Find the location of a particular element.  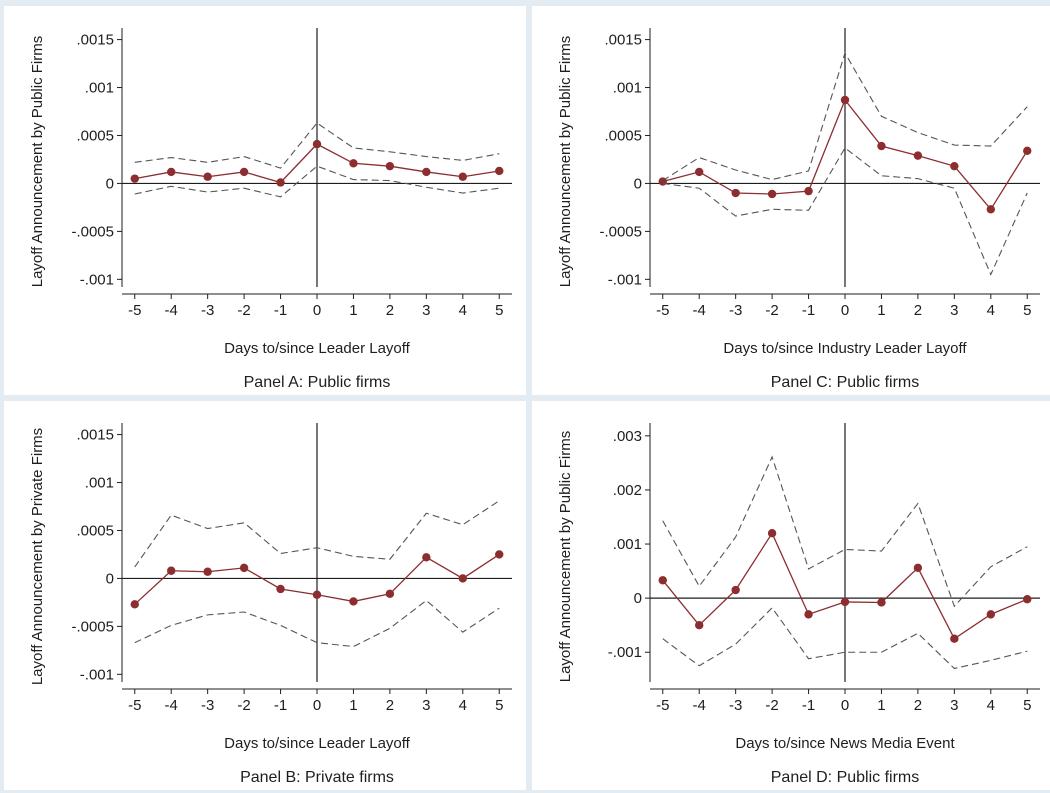

chart-4-x-tick-label: -5 is located at coordinates (662, 705).